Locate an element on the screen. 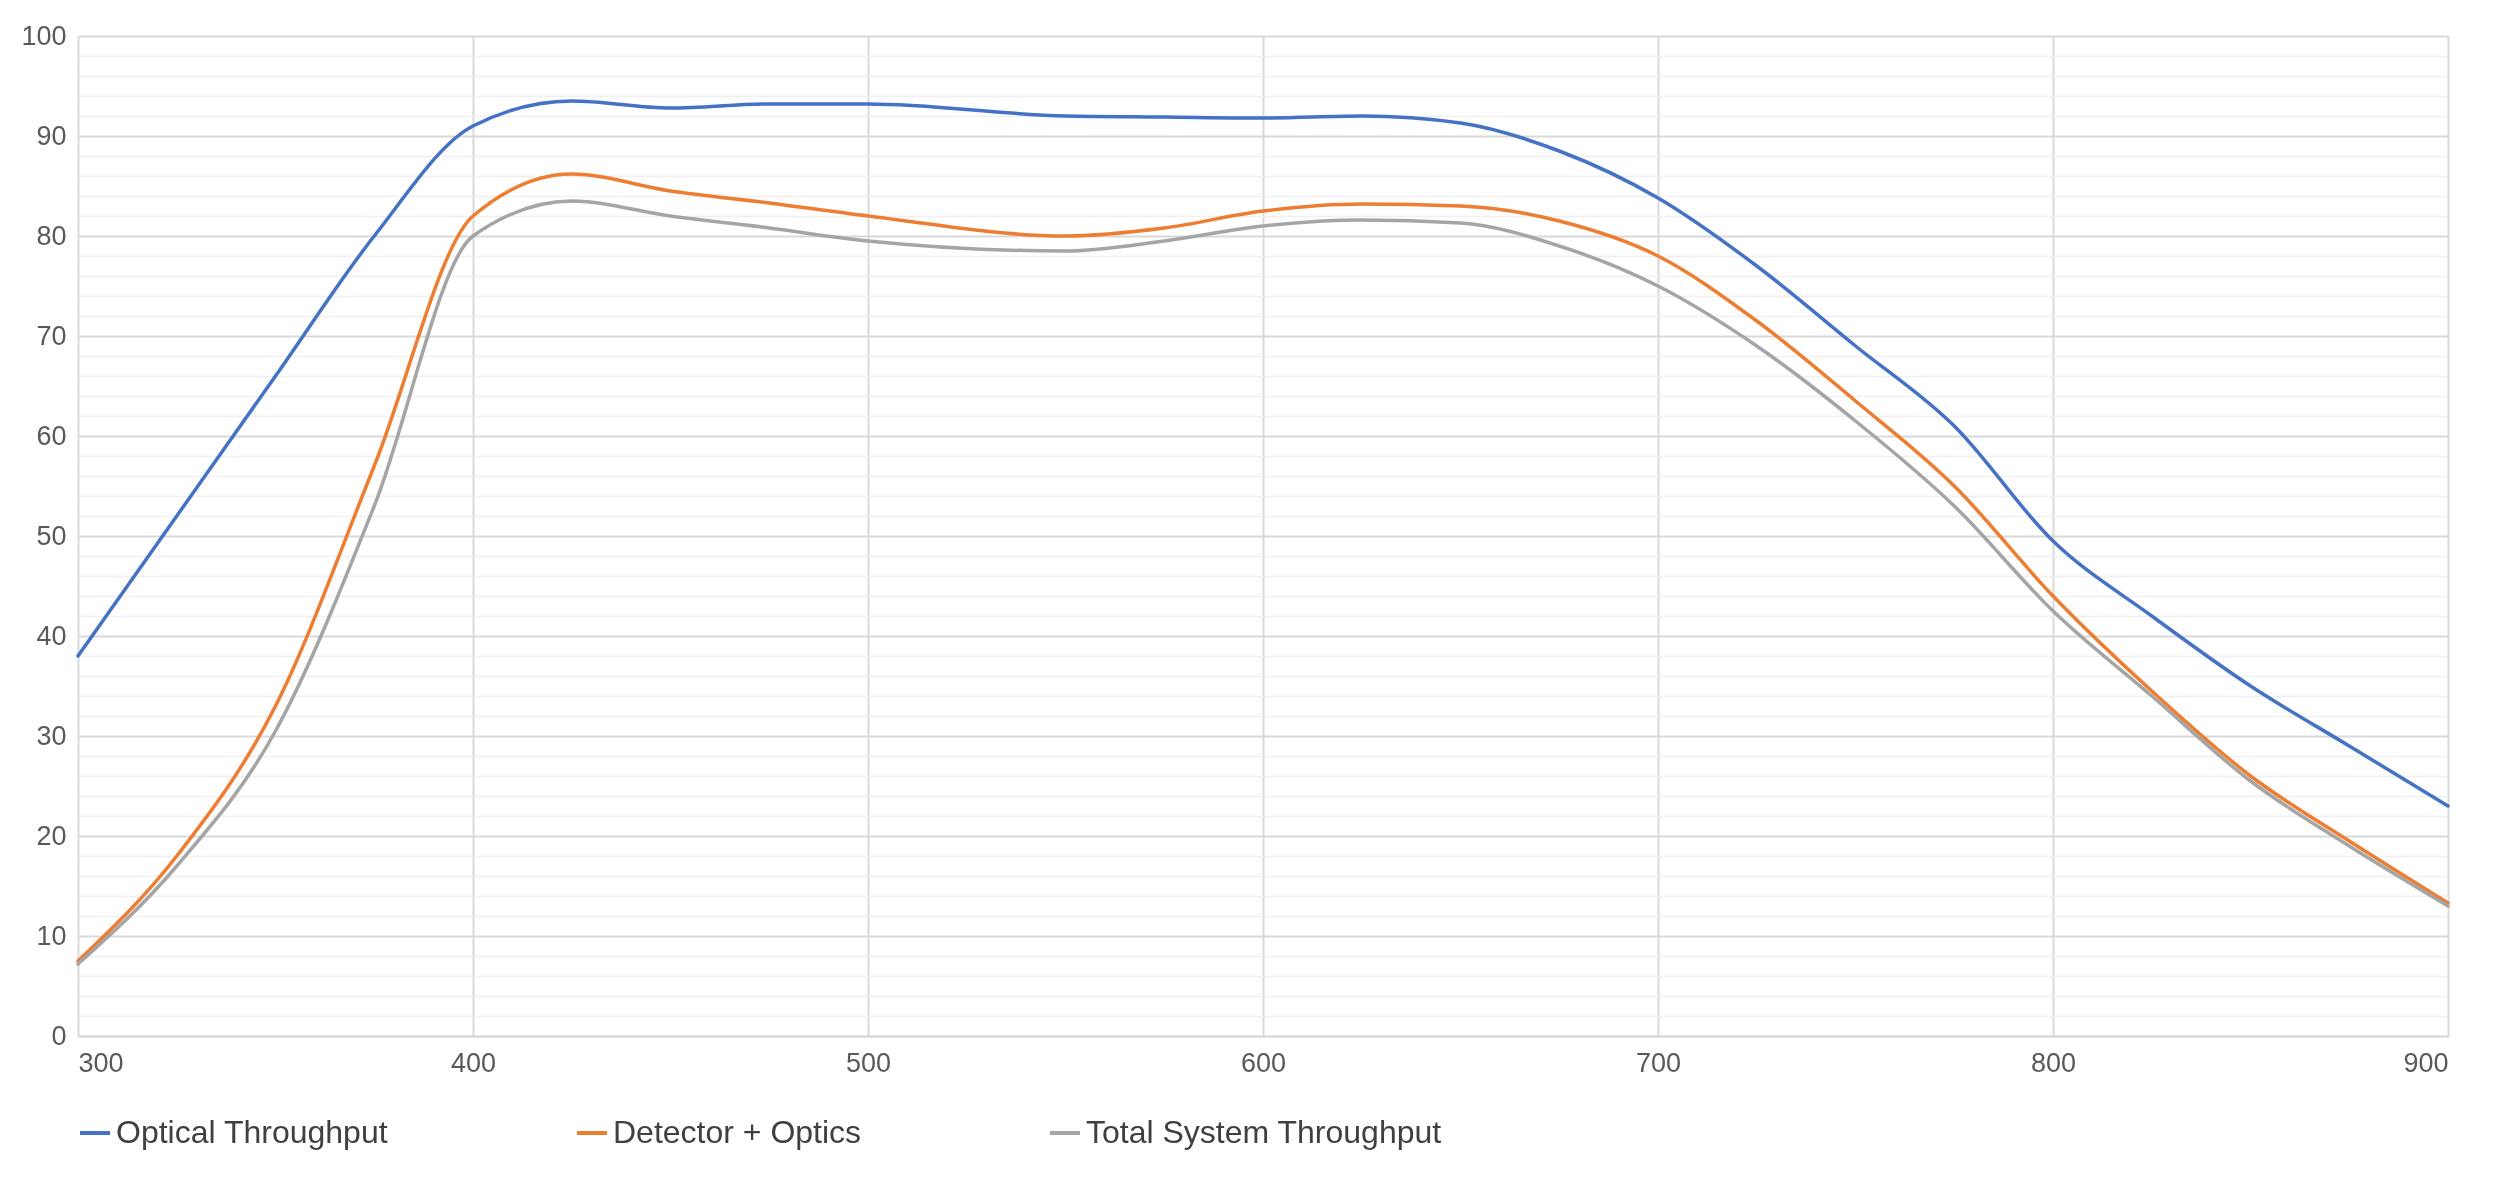  y-tick-label: 90 is located at coordinates (51, 135).